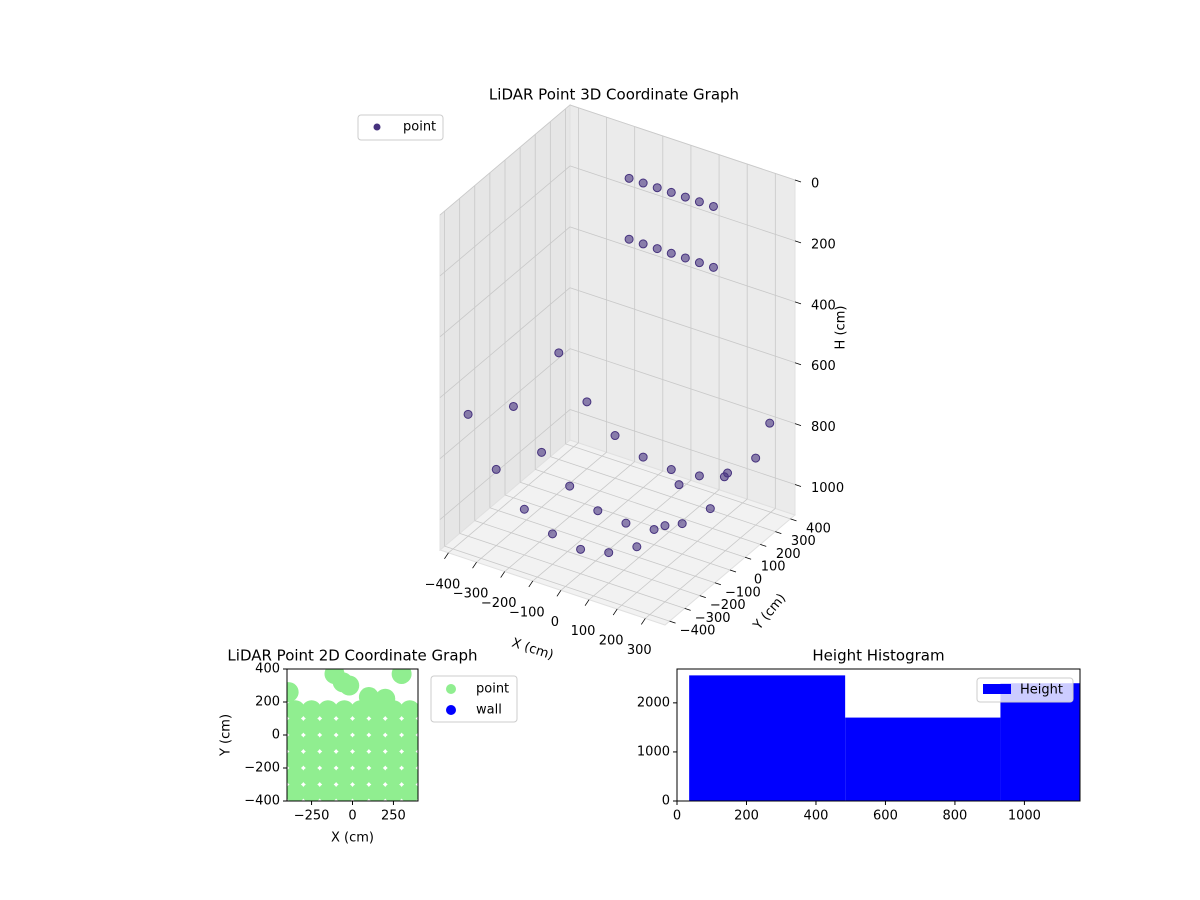  I want to click on y-tick-label: −200, so click(728, 605).